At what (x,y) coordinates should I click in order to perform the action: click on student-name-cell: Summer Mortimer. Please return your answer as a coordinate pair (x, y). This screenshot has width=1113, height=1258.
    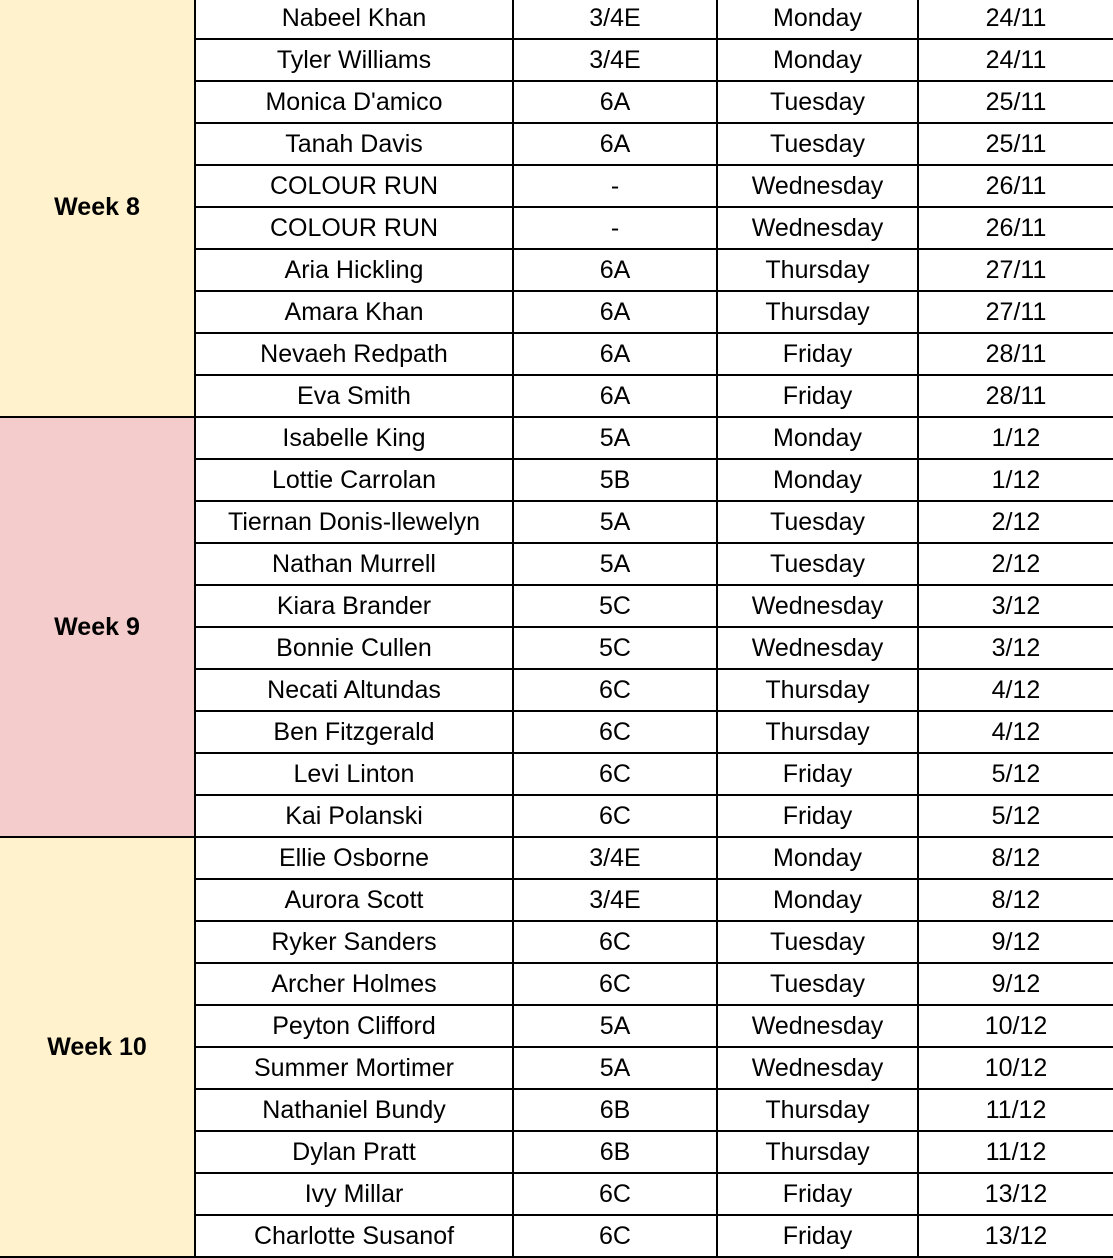
    Looking at the image, I should click on (354, 1068).